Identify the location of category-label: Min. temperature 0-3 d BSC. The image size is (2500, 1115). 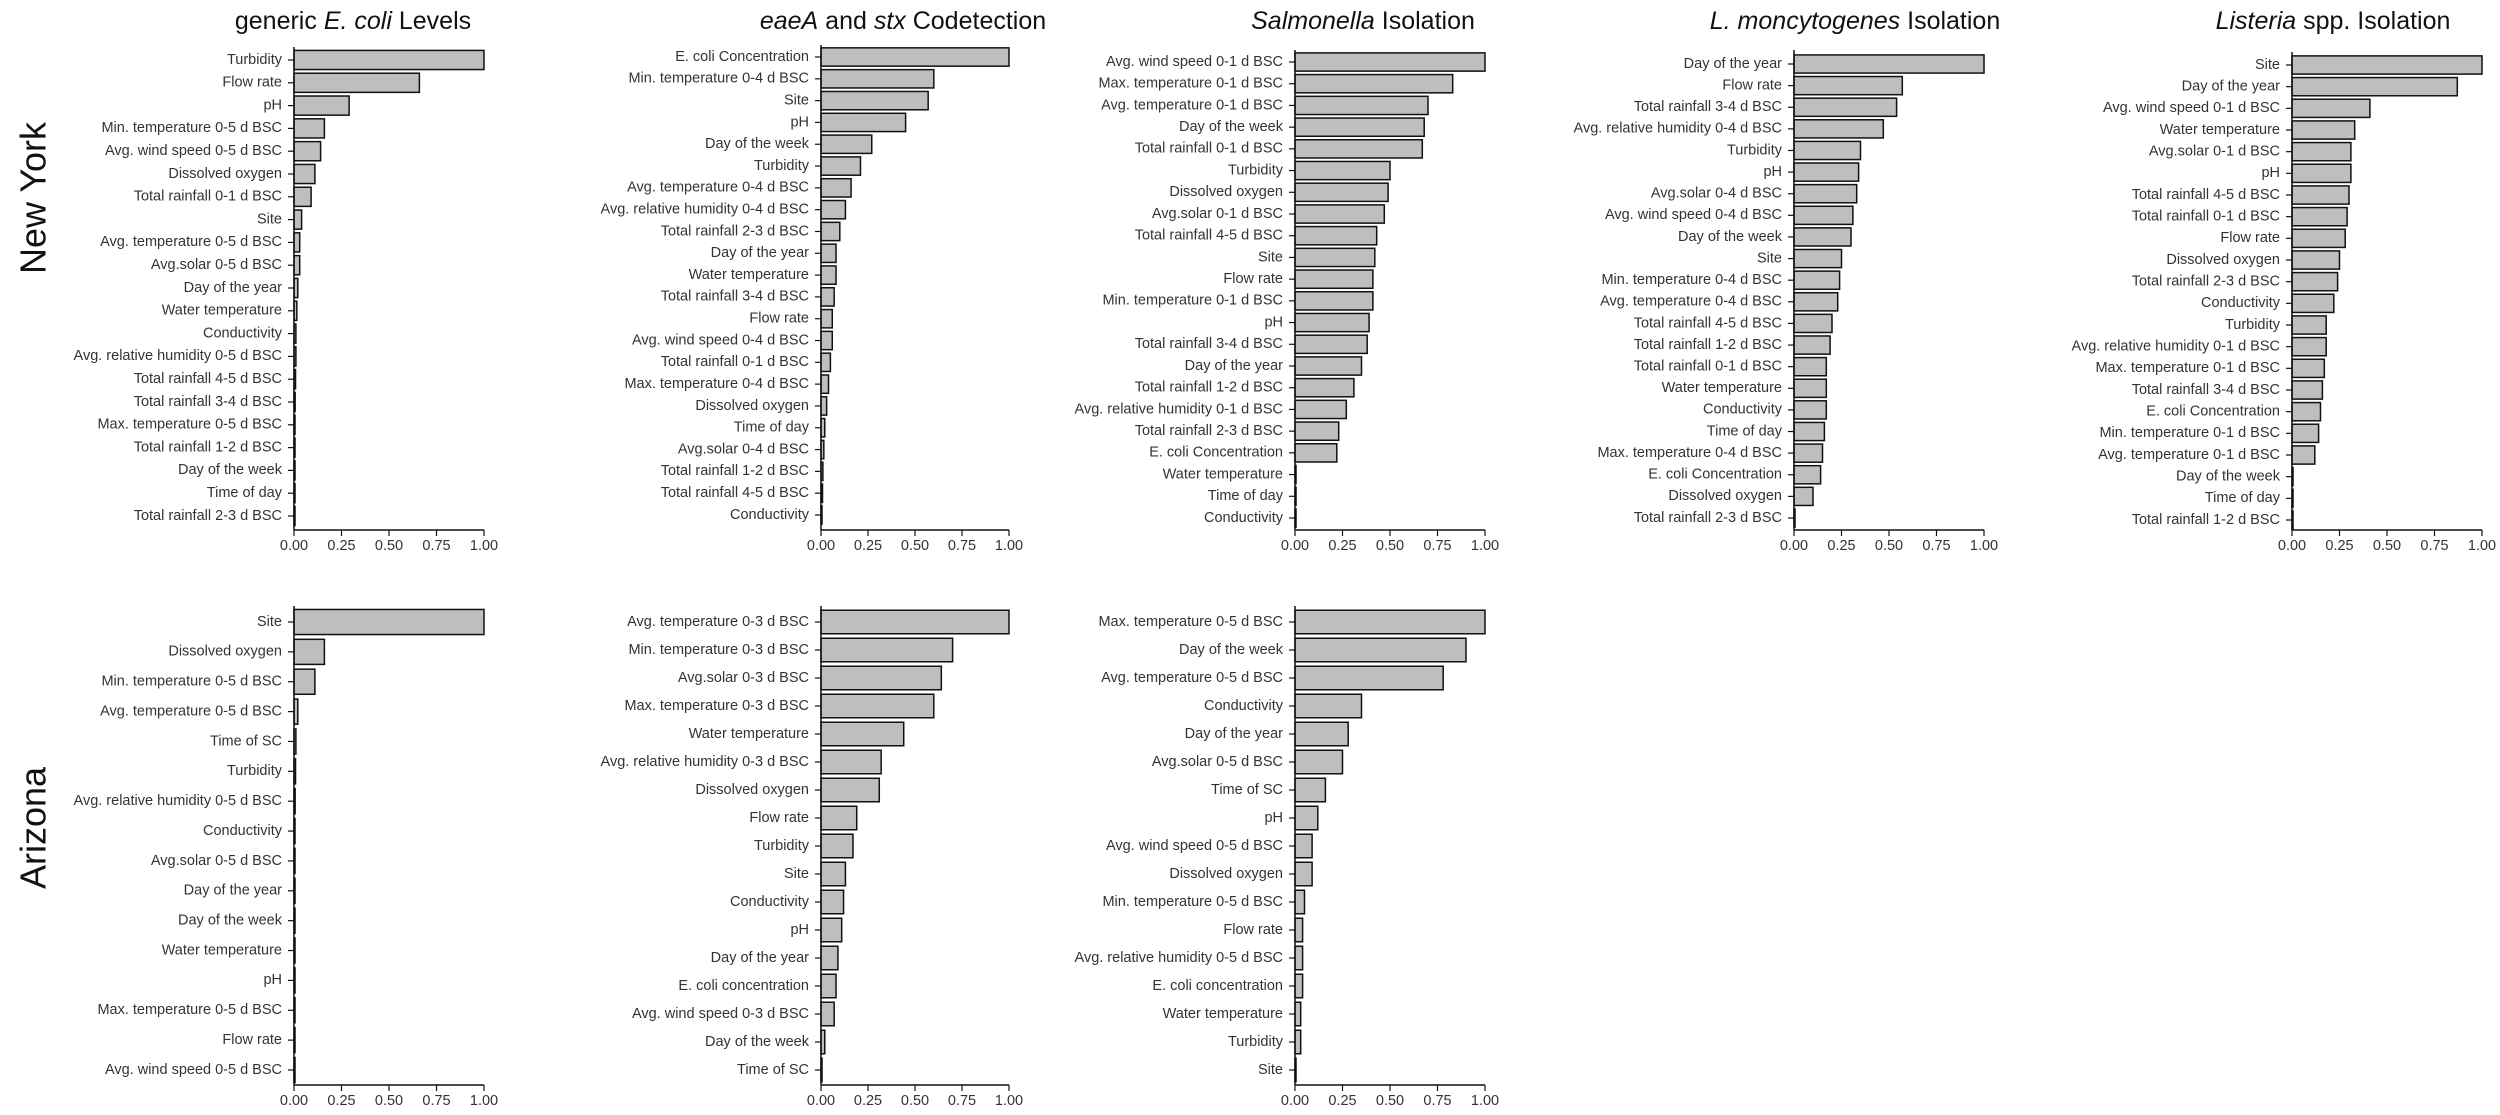
(718, 650).